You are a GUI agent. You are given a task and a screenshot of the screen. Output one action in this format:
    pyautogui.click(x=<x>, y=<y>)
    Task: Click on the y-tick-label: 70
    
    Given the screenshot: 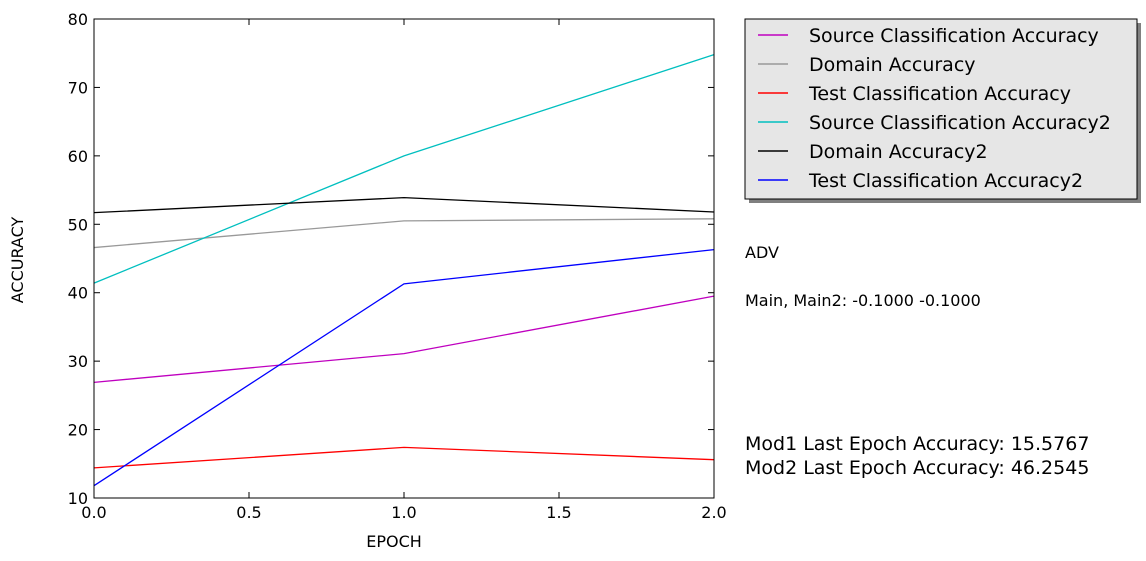 What is the action you would take?
    pyautogui.click(x=78, y=87)
    